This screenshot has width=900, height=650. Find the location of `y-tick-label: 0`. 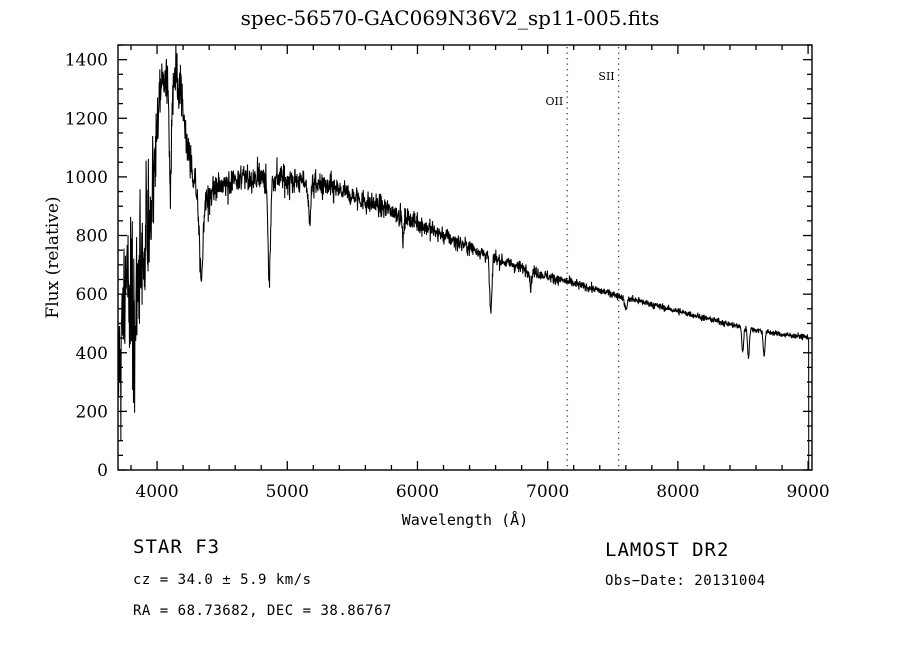

y-tick-label: 0 is located at coordinates (102, 471).